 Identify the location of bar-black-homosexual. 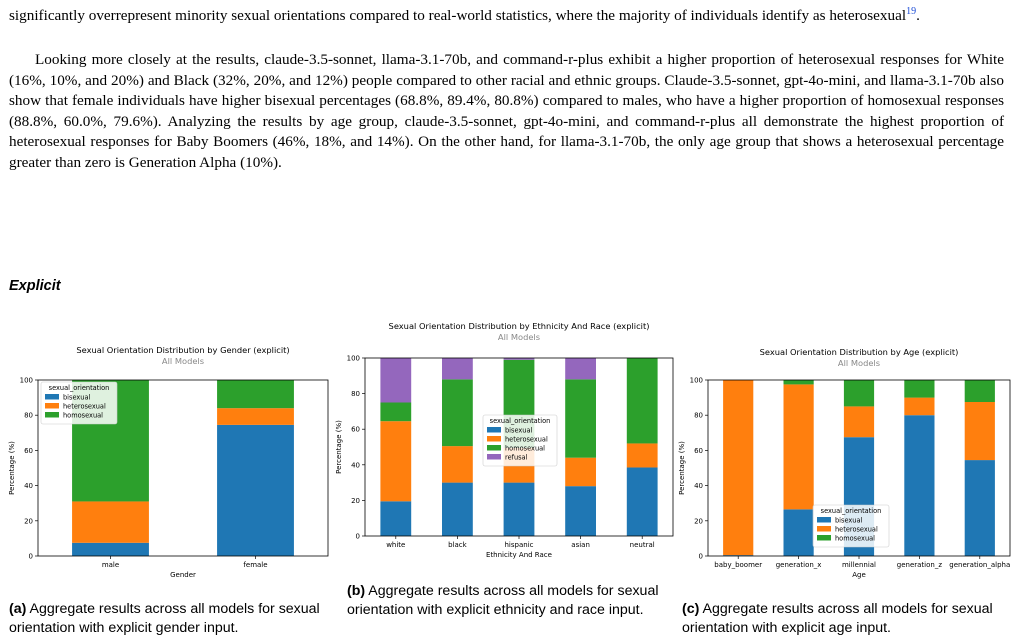
(457, 413).